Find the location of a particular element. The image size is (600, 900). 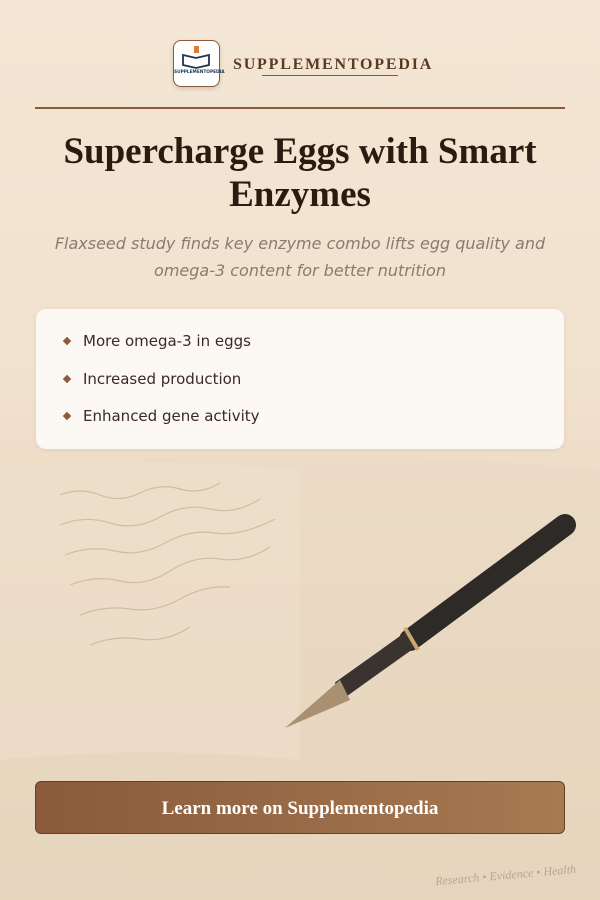

pen is located at coordinates (430, 621).